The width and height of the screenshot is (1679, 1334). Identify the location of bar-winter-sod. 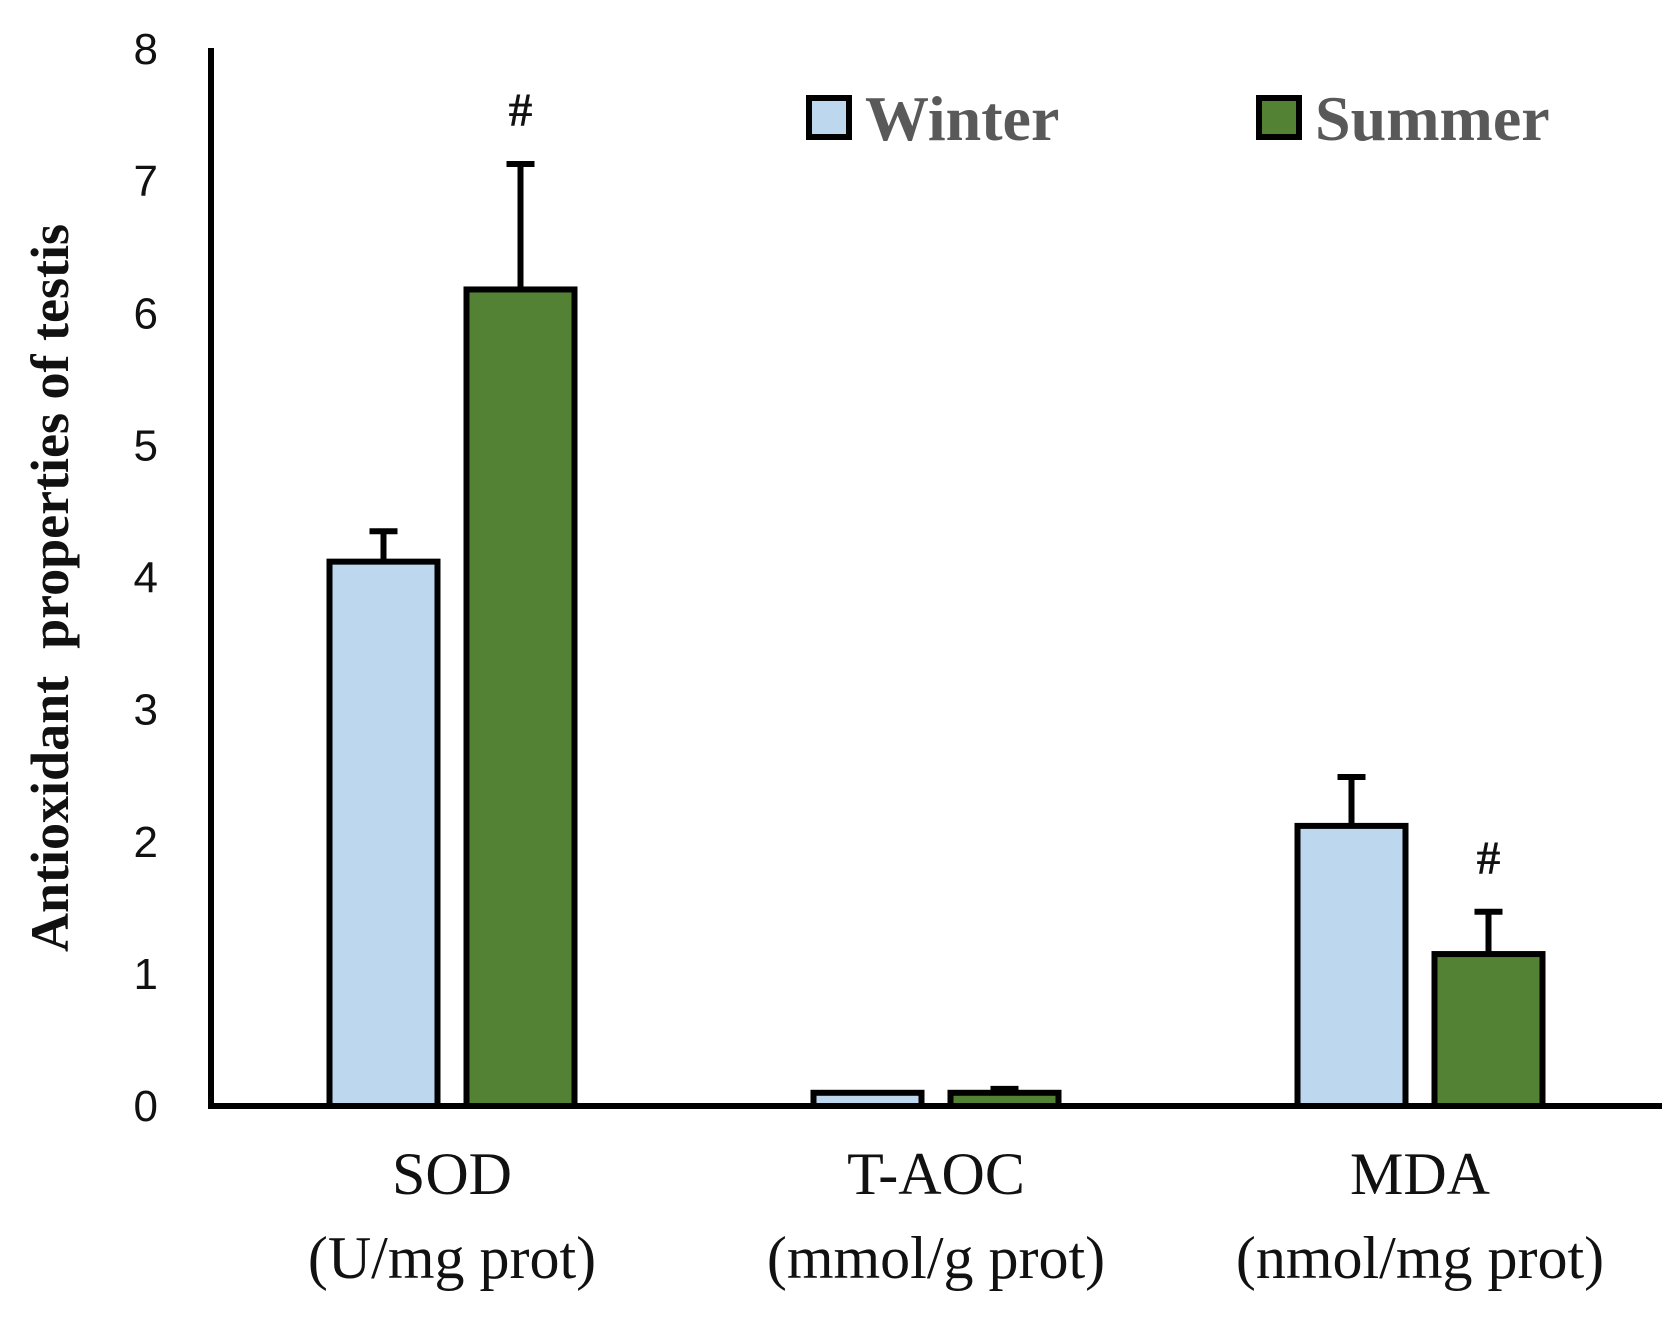
(383, 833).